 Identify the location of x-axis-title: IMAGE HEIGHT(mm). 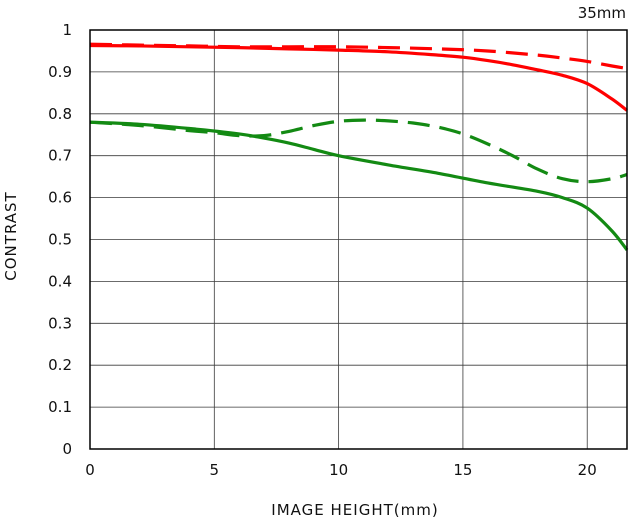
(354, 510).